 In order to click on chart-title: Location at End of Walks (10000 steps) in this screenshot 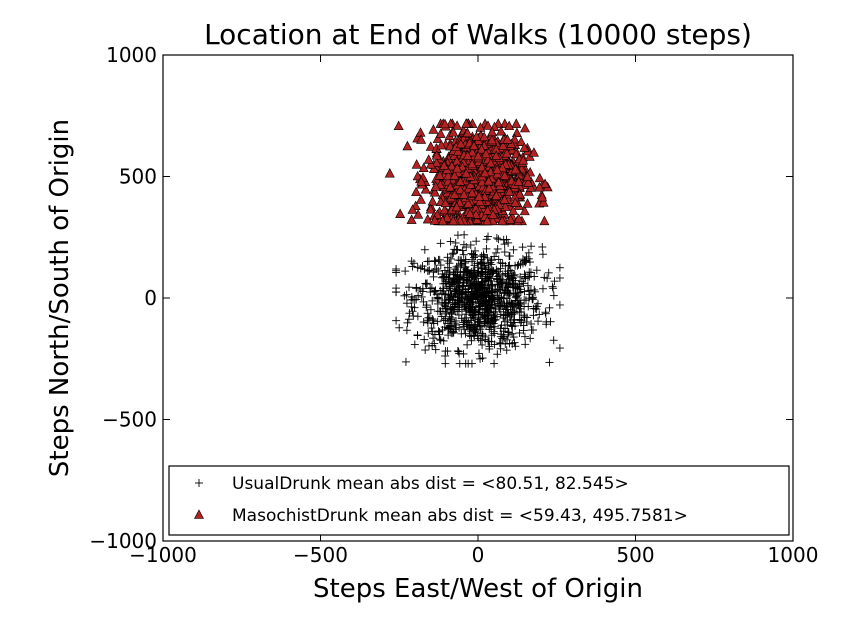, I will do `click(478, 34)`.